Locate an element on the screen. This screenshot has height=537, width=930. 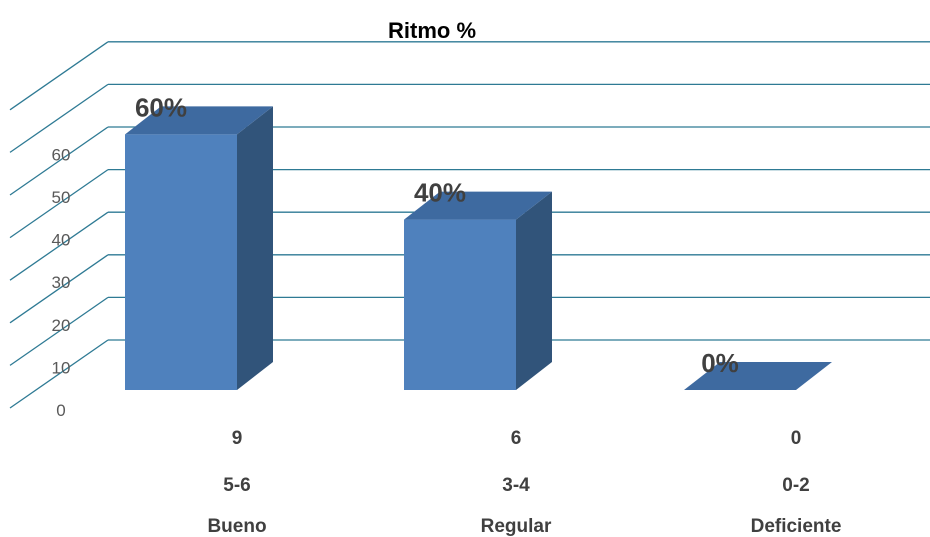
data-label: 40% is located at coordinates (440, 193).